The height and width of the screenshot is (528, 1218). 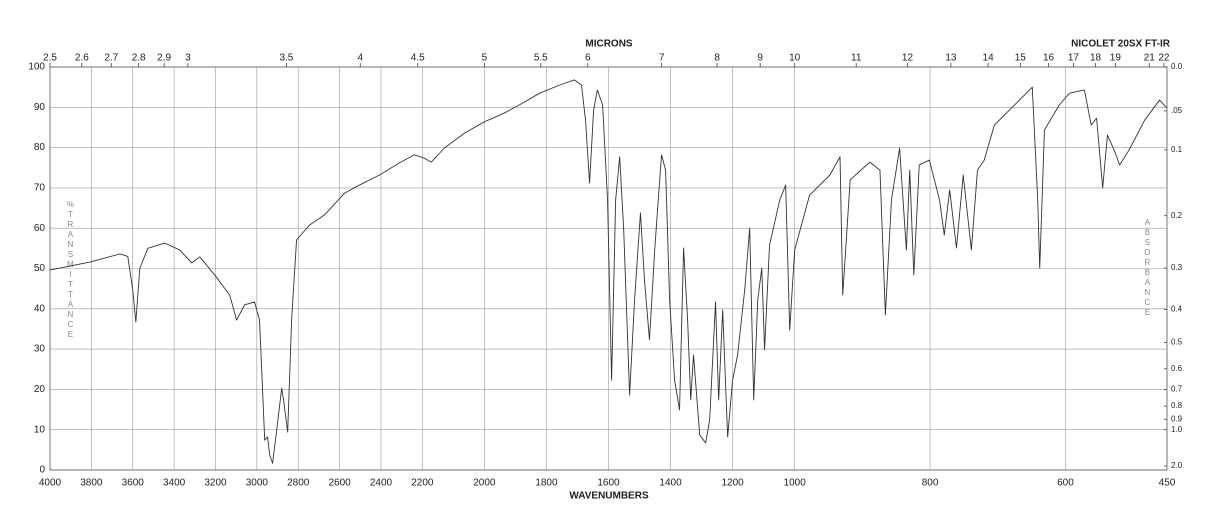 I want to click on x-tick-label: 600, so click(x=1065, y=483).